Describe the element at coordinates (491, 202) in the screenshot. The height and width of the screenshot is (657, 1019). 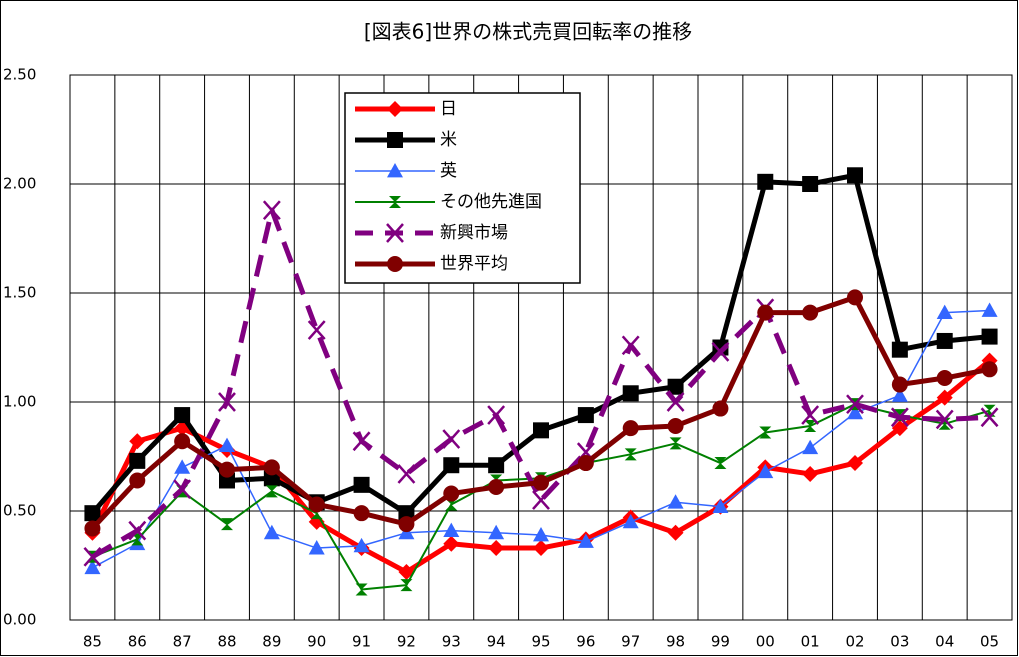
I see `legend-label: その他先進国` at that location.